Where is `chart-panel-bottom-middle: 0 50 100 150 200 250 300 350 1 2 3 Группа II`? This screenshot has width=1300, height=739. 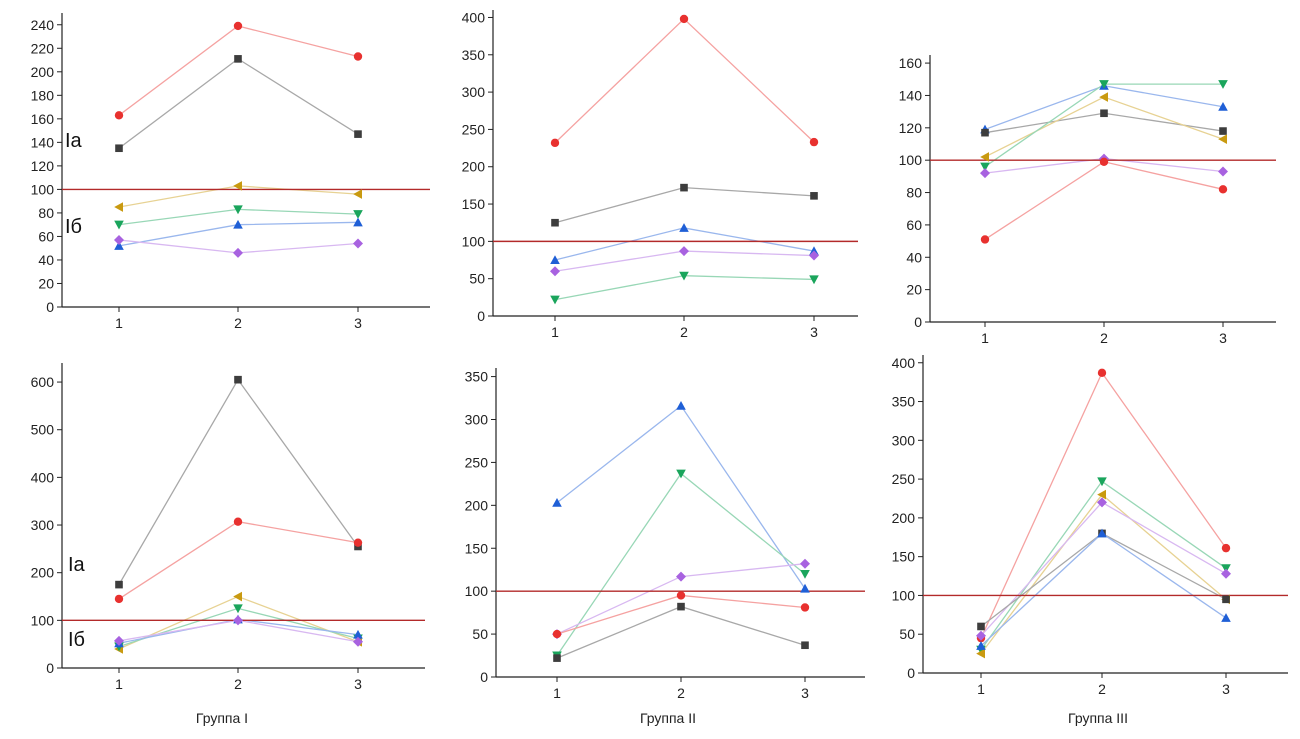 chart-panel-bottom-middle: 0 50 100 150 200 250 300 350 1 2 3 Группа II is located at coordinates (665, 547).